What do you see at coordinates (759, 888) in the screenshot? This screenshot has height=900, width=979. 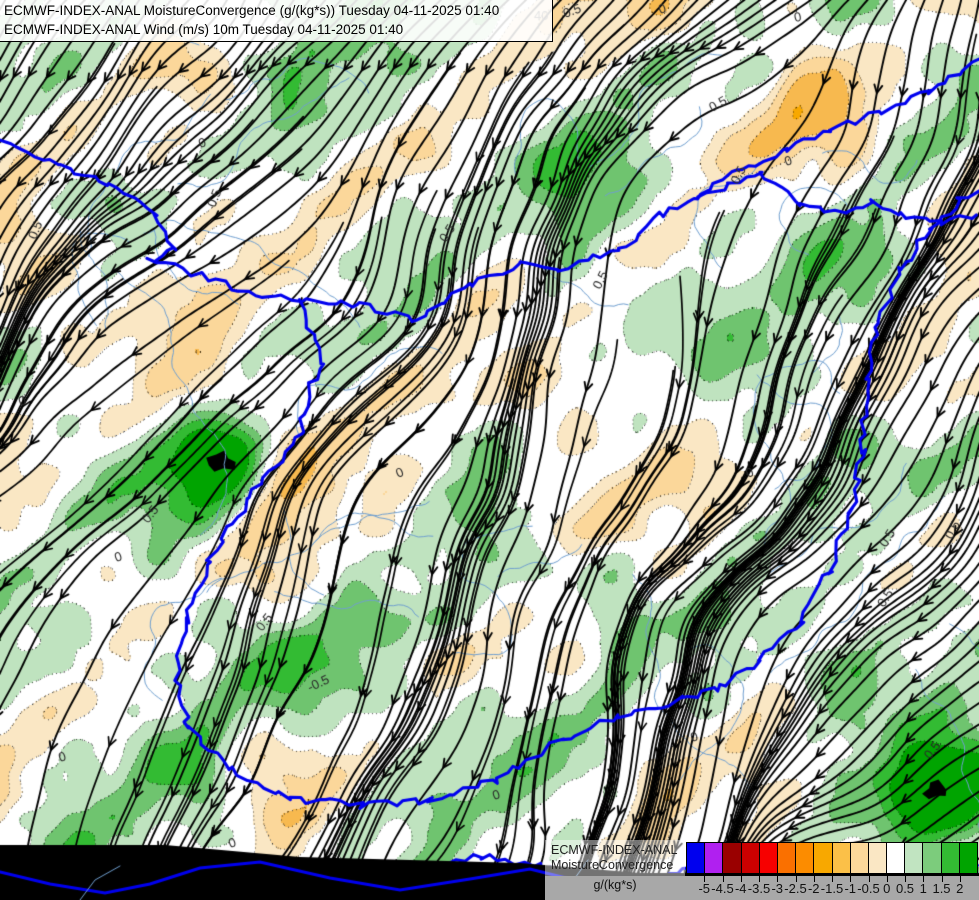 I see `colorbar-tick-label-3: -3.5` at bounding box center [759, 888].